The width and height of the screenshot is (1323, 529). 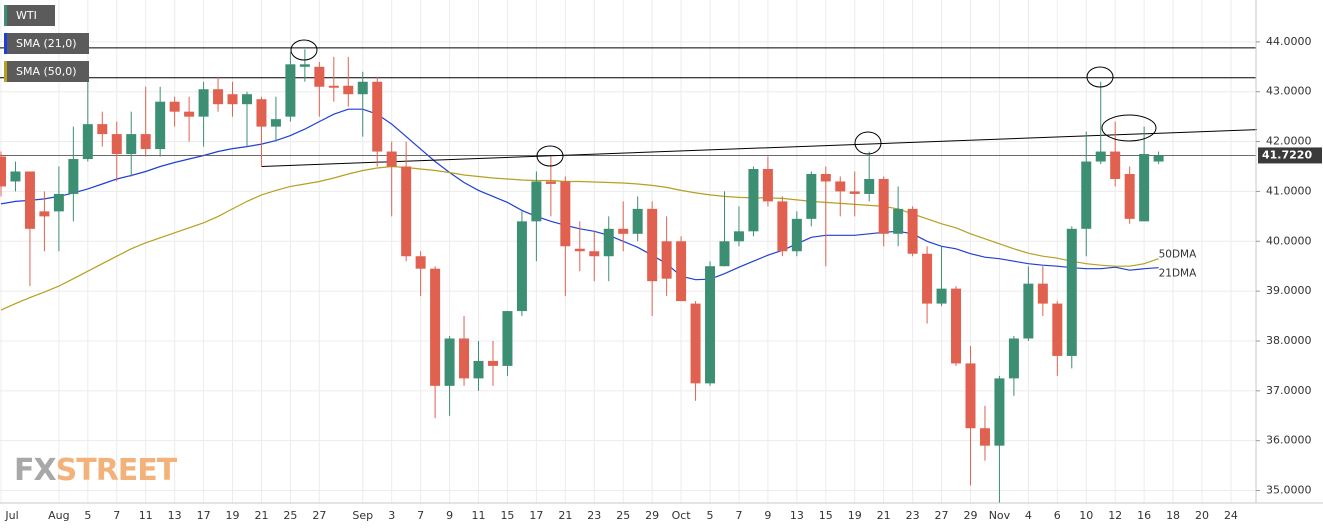 What do you see at coordinates (1000, 515) in the screenshot?
I see `x-tick-label: Nov` at bounding box center [1000, 515].